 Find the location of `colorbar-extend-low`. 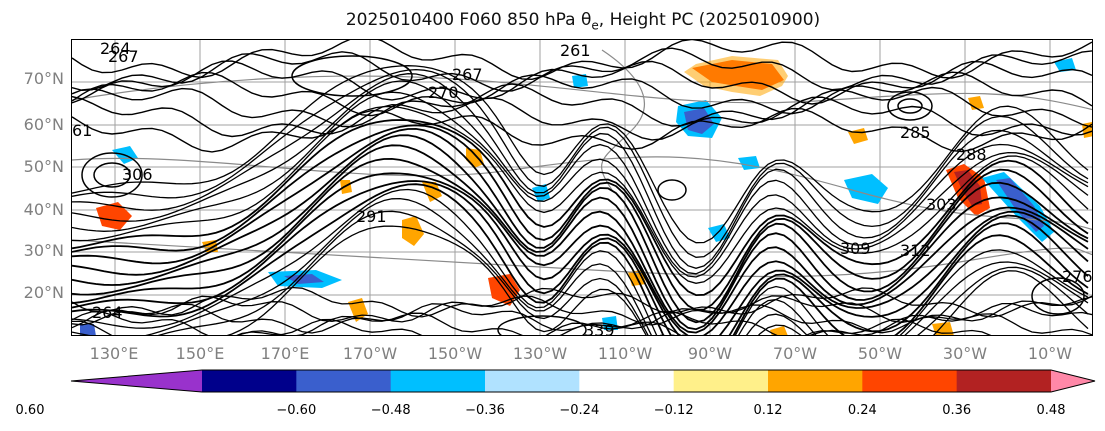

colorbar-extend-low is located at coordinates (136, 381).